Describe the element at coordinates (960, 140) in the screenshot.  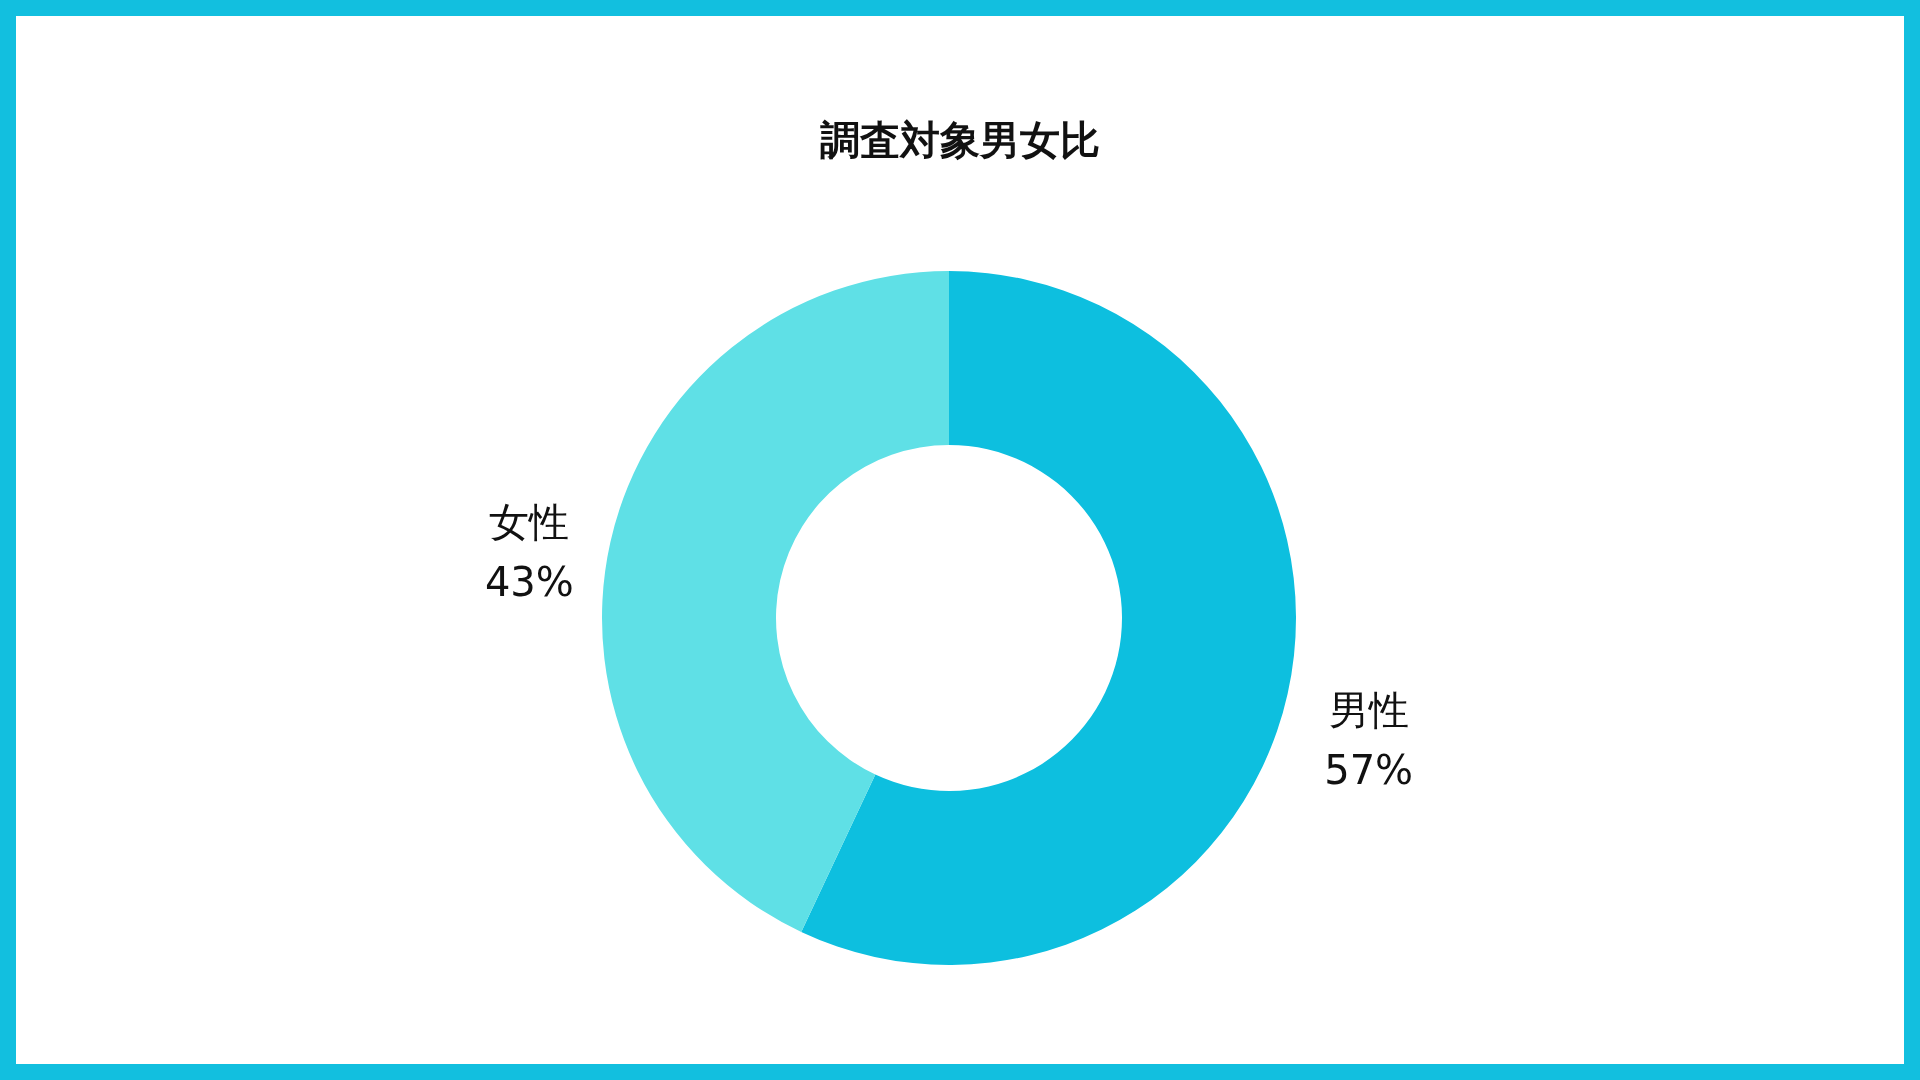
I see `chart-title: 調査対象男女比` at that location.